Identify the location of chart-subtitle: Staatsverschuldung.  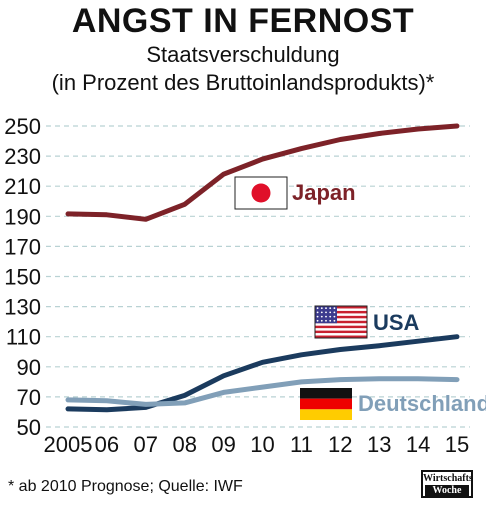
(243, 54).